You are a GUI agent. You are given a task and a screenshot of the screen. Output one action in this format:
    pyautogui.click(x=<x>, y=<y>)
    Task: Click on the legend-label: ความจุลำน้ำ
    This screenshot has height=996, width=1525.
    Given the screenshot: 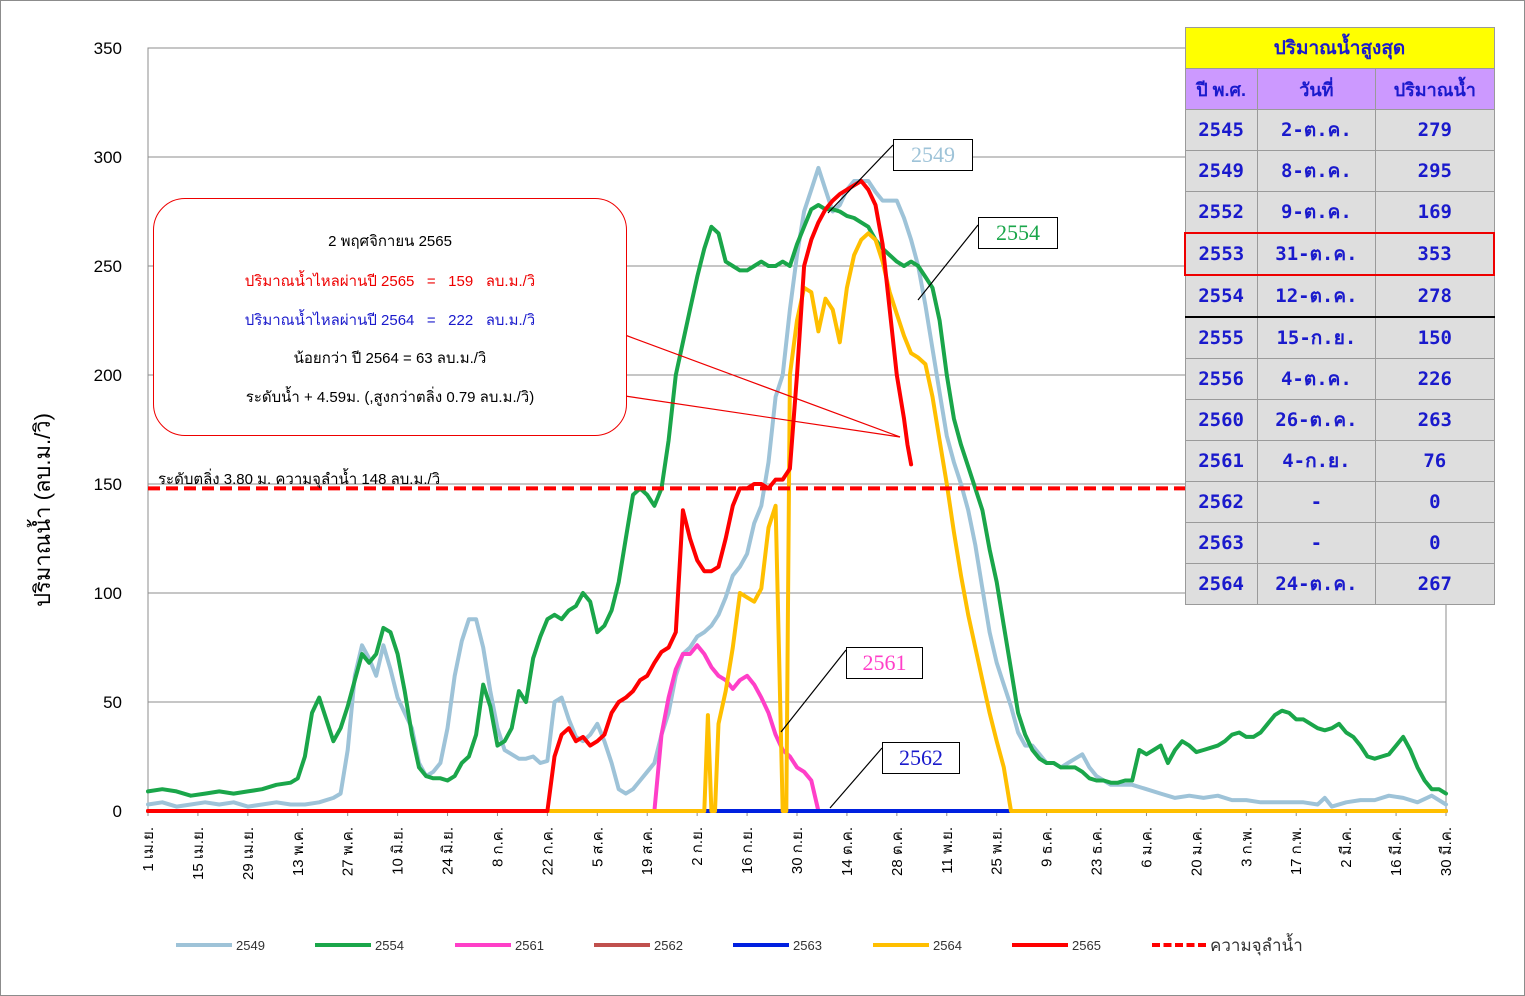 What is the action you would take?
    pyautogui.click(x=1256, y=945)
    